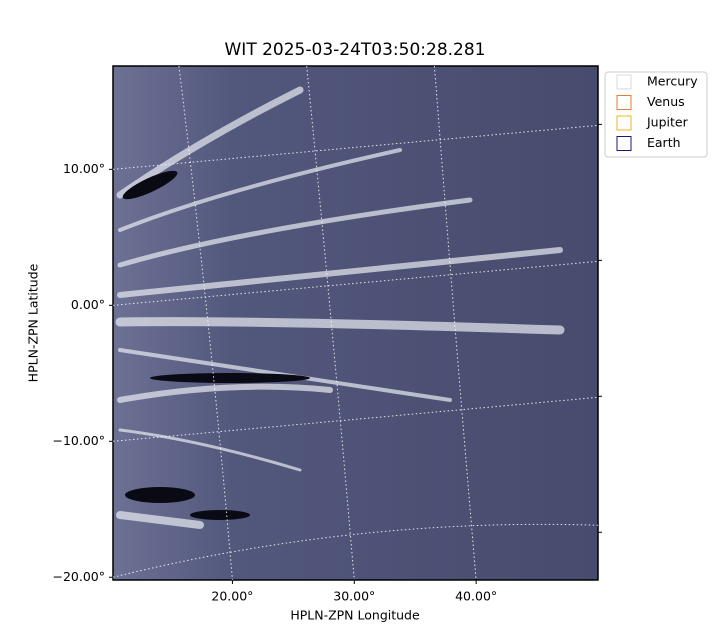 The height and width of the screenshot is (644, 720). Describe the element at coordinates (667, 122) in the screenshot. I see `legend-label: Jupiter` at that location.